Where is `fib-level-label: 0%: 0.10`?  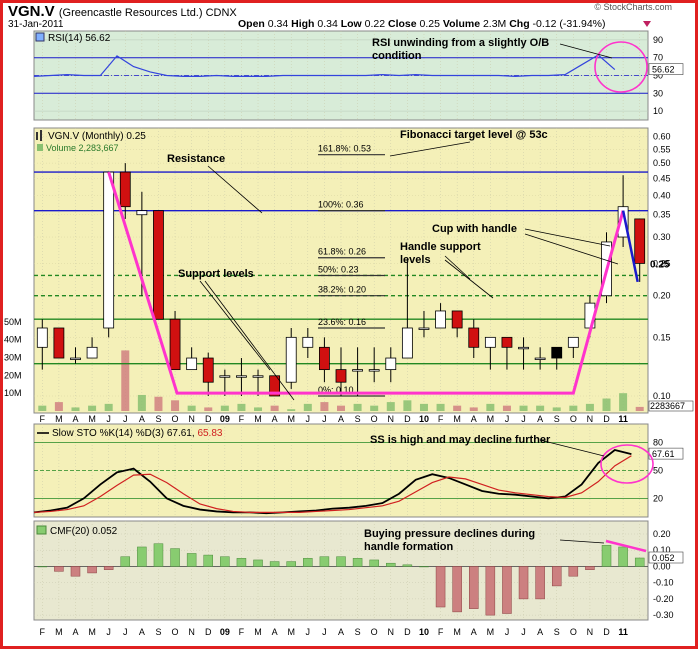
fib-level-label: 0%: 0.10 is located at coordinates (336, 390).